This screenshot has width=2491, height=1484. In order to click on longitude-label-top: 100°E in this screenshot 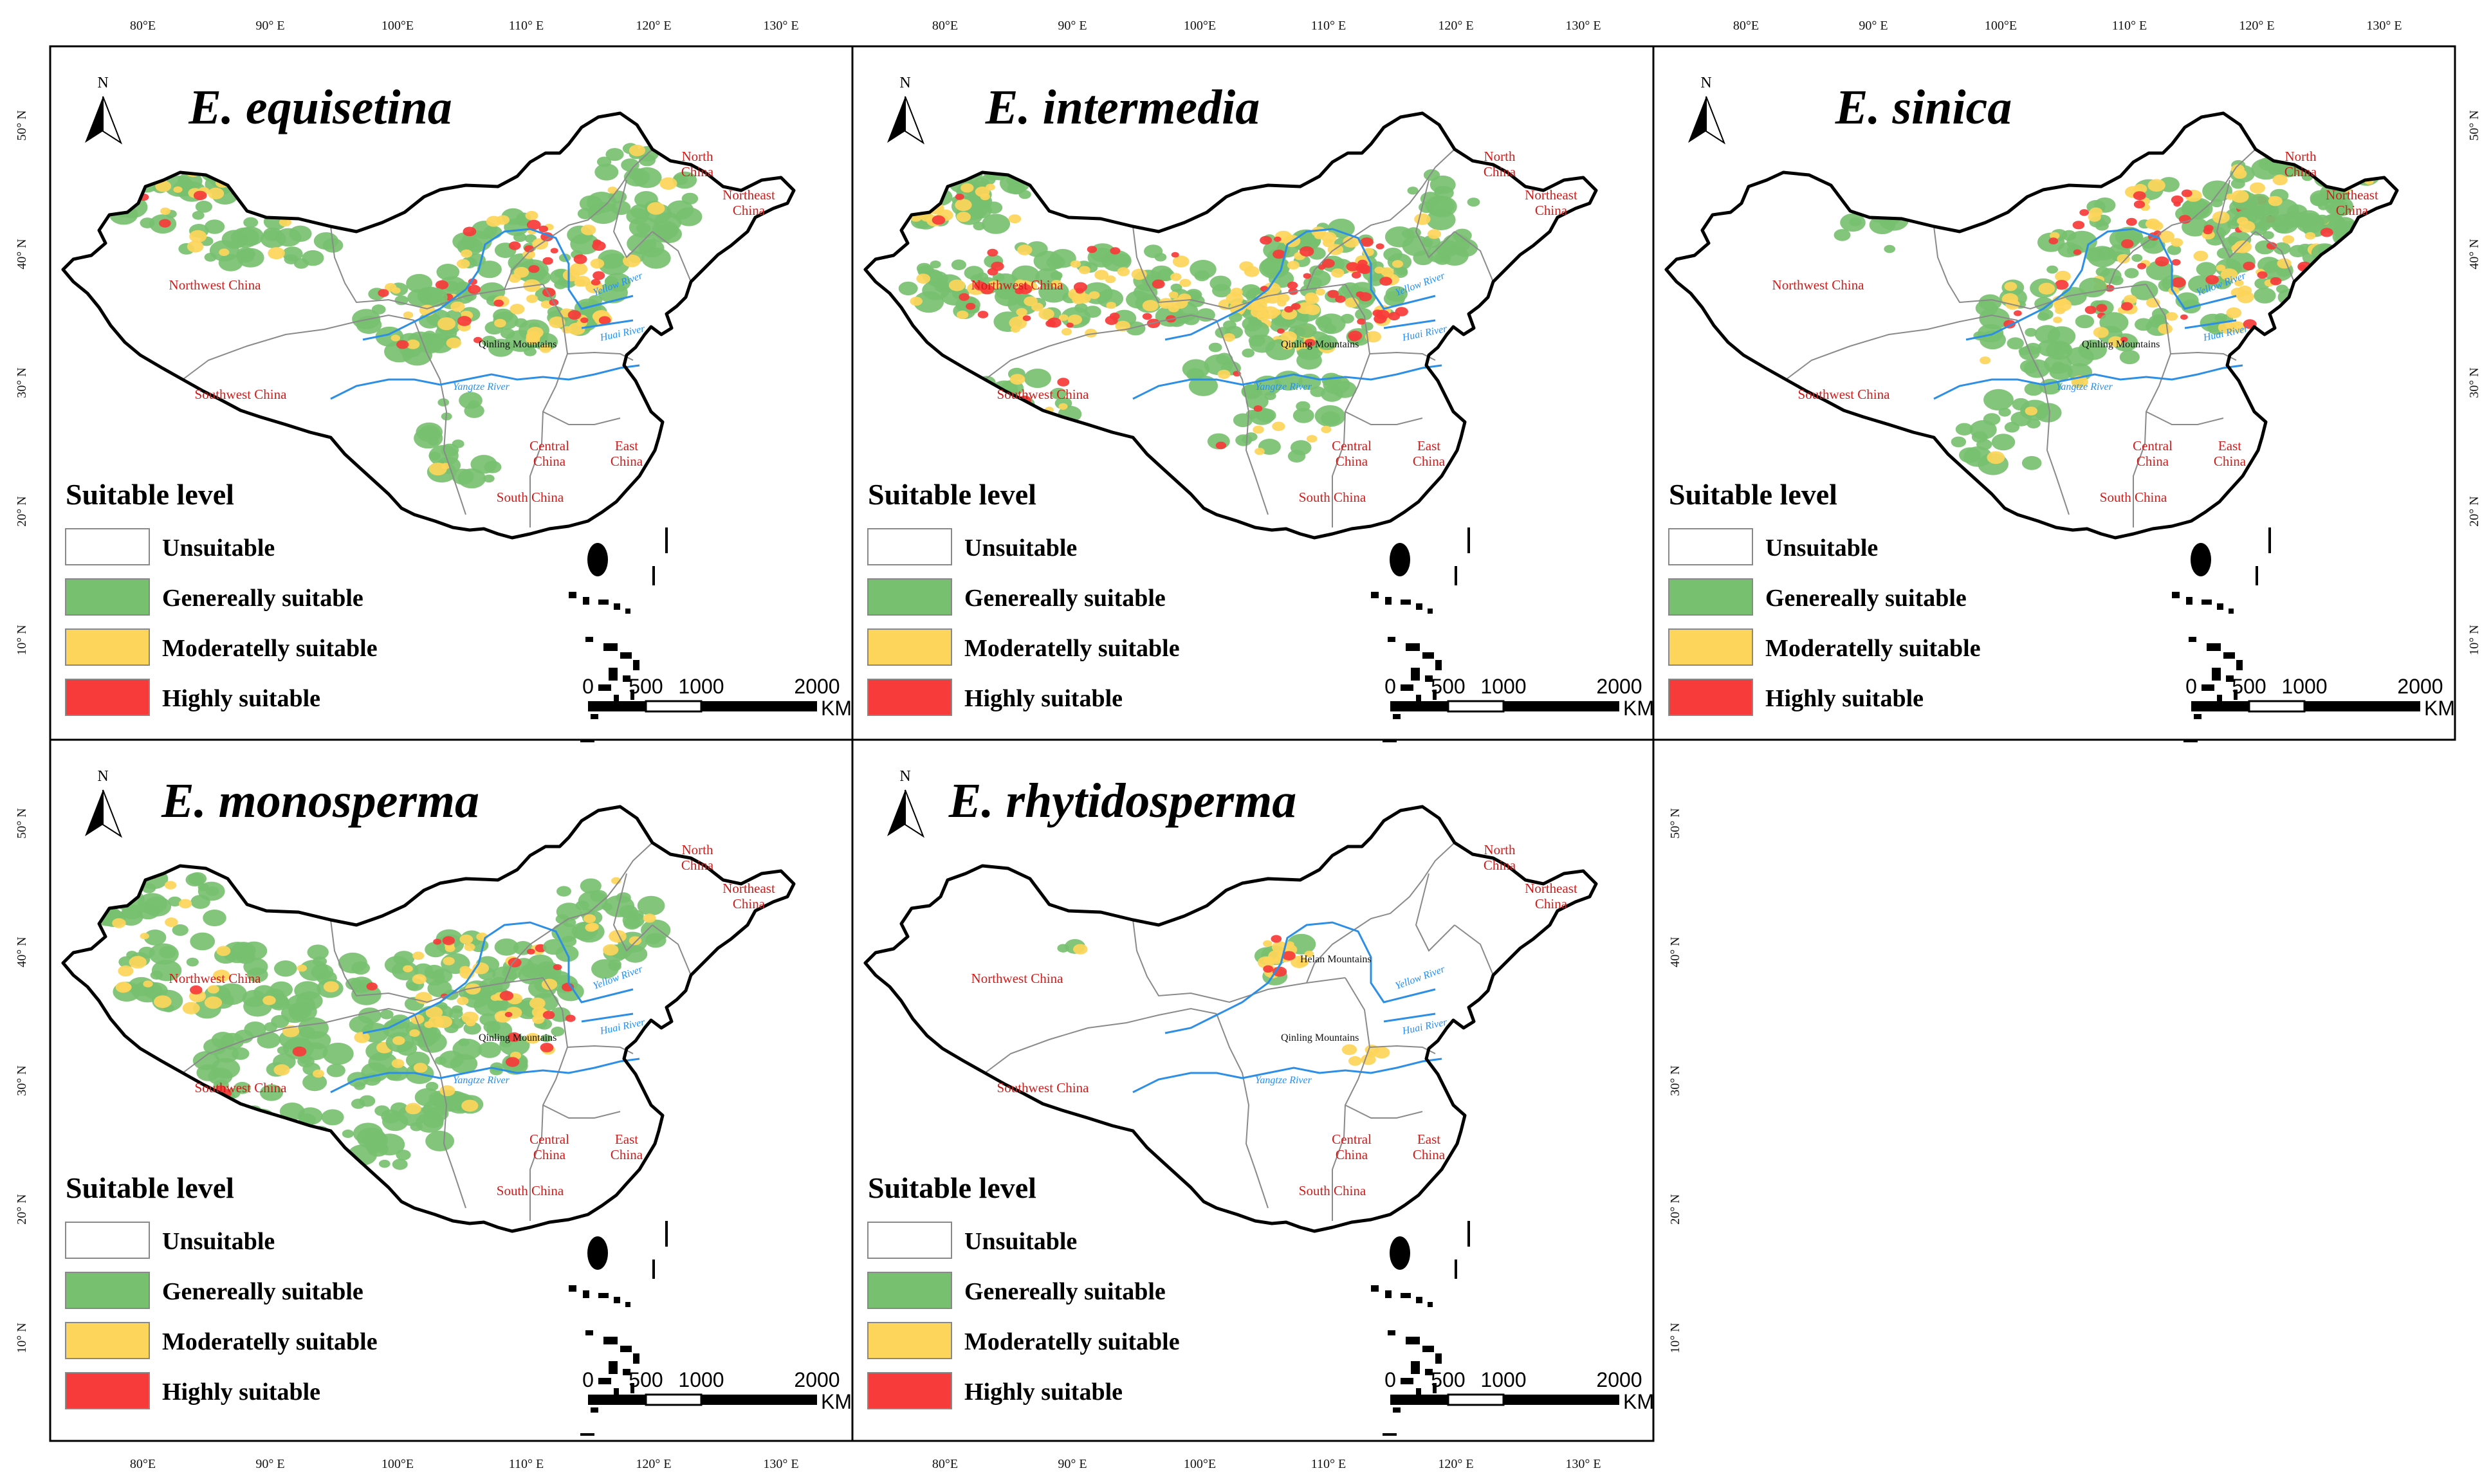, I will do `click(2001, 26)`.